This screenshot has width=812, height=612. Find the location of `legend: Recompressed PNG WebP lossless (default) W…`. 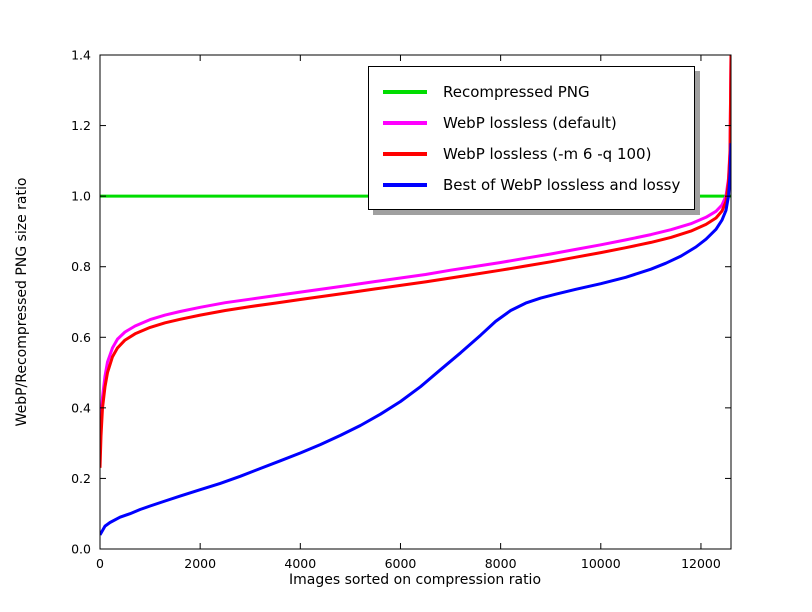

legend: Recompressed PNG WebP lossless (default) W… is located at coordinates (532, 138).